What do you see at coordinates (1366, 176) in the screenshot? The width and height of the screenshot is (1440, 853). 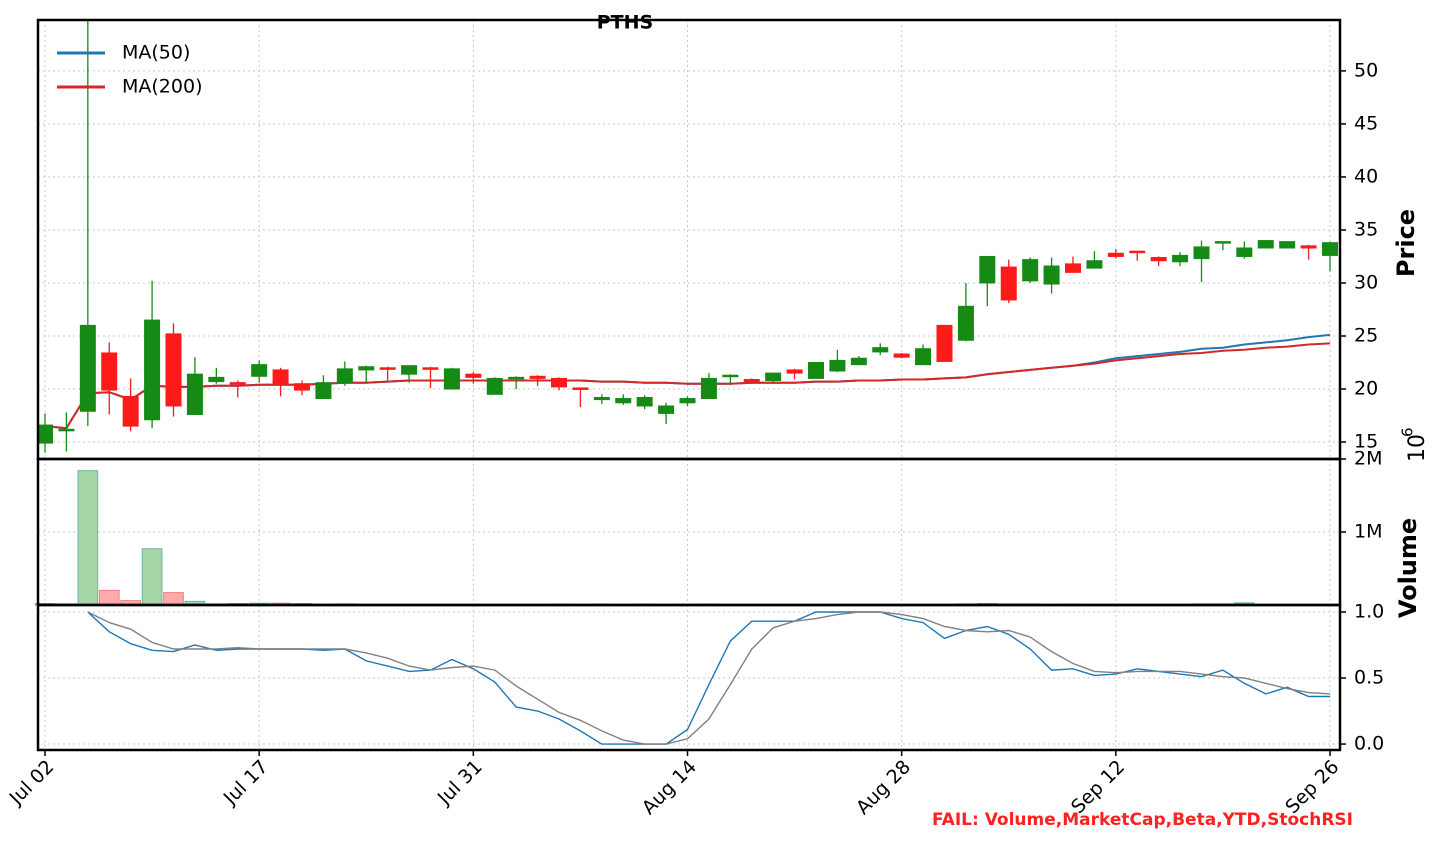 I see `y-tick-label: 40` at bounding box center [1366, 176].